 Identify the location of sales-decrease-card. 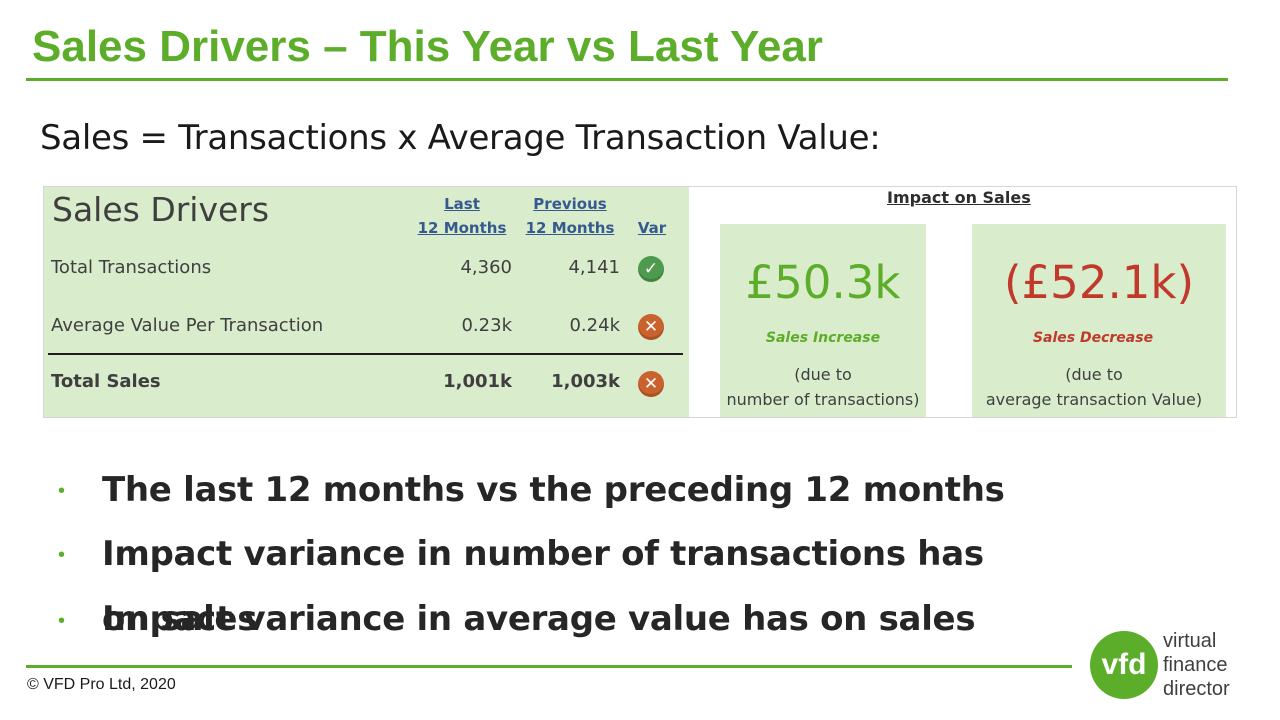
(1099, 320).